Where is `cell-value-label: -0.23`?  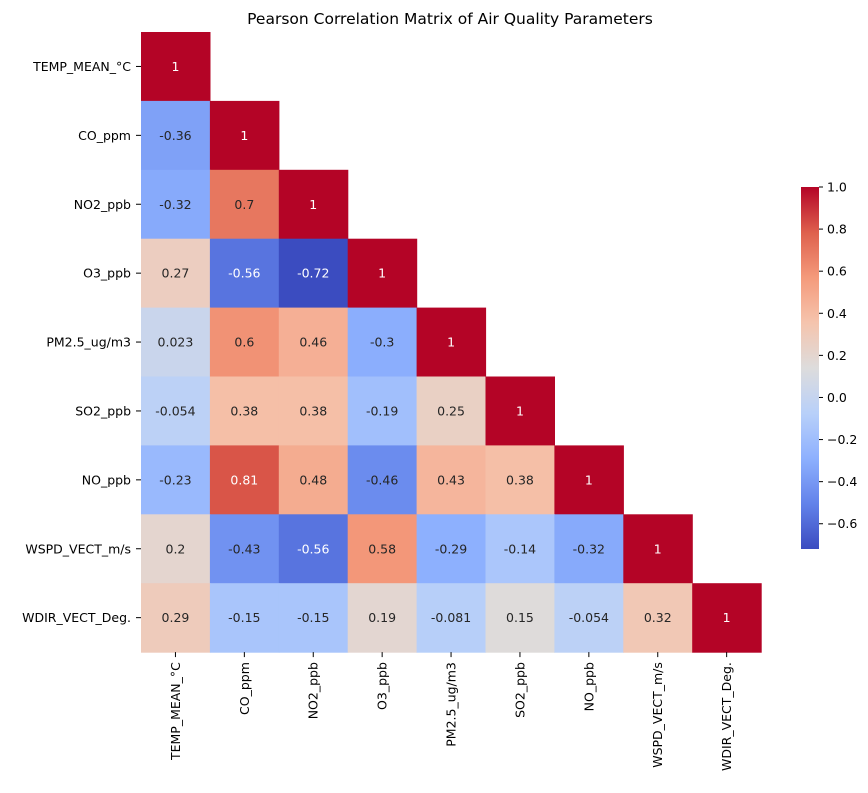 cell-value-label: -0.23 is located at coordinates (175, 479).